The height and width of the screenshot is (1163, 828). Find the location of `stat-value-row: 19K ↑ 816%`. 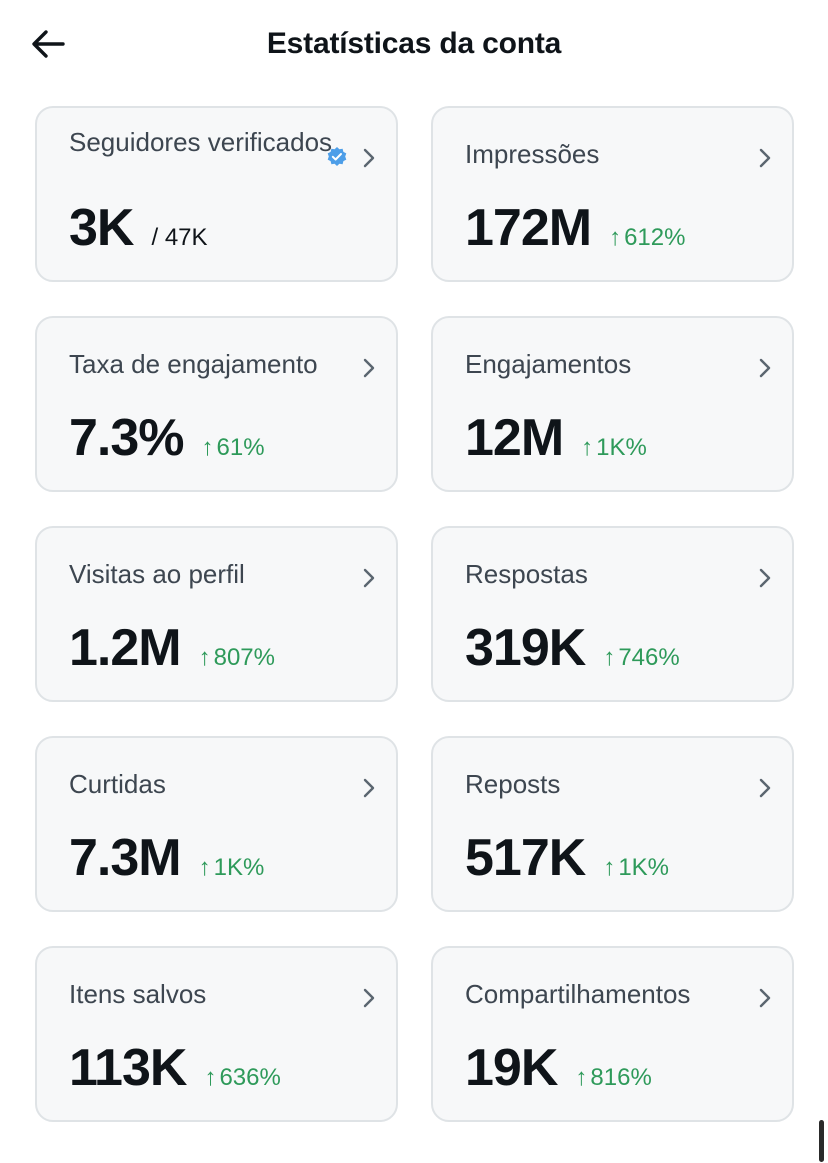

stat-value-row: 19K ↑ 816% is located at coordinates (558, 1068).